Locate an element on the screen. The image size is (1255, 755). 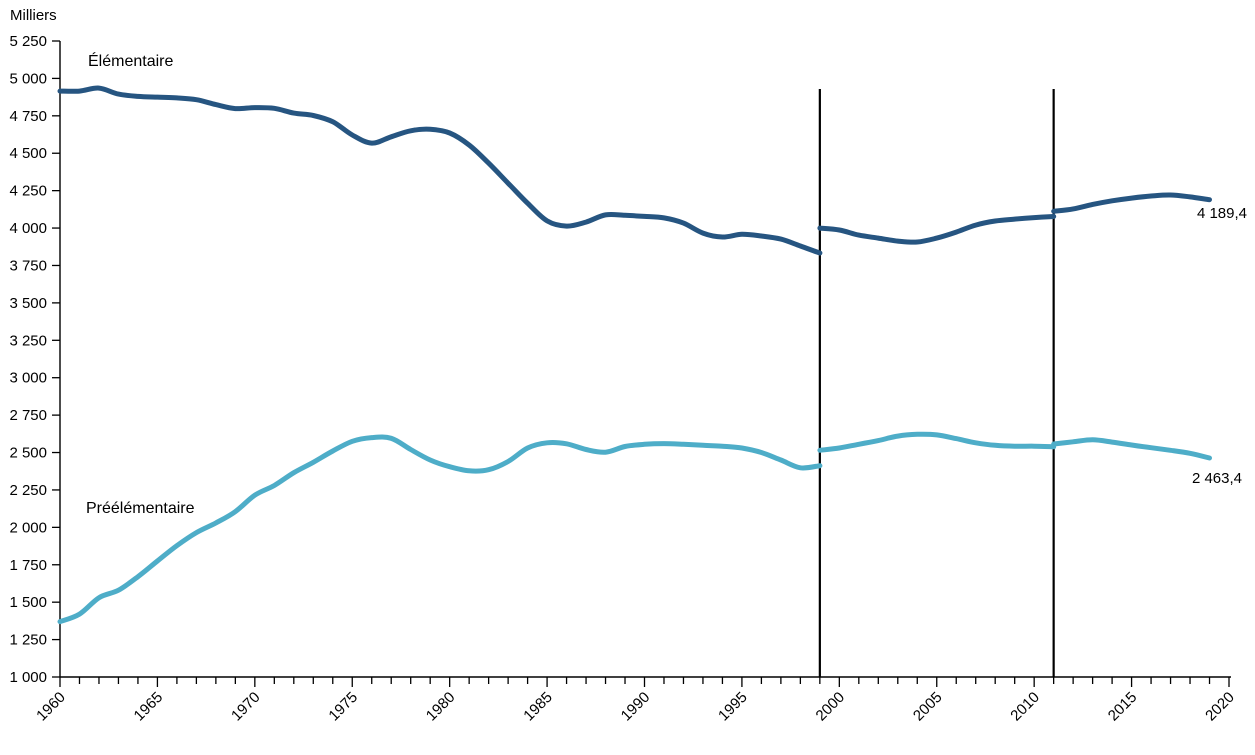
end-value-label-elementaire: 4 189,4 is located at coordinates (1221, 213).